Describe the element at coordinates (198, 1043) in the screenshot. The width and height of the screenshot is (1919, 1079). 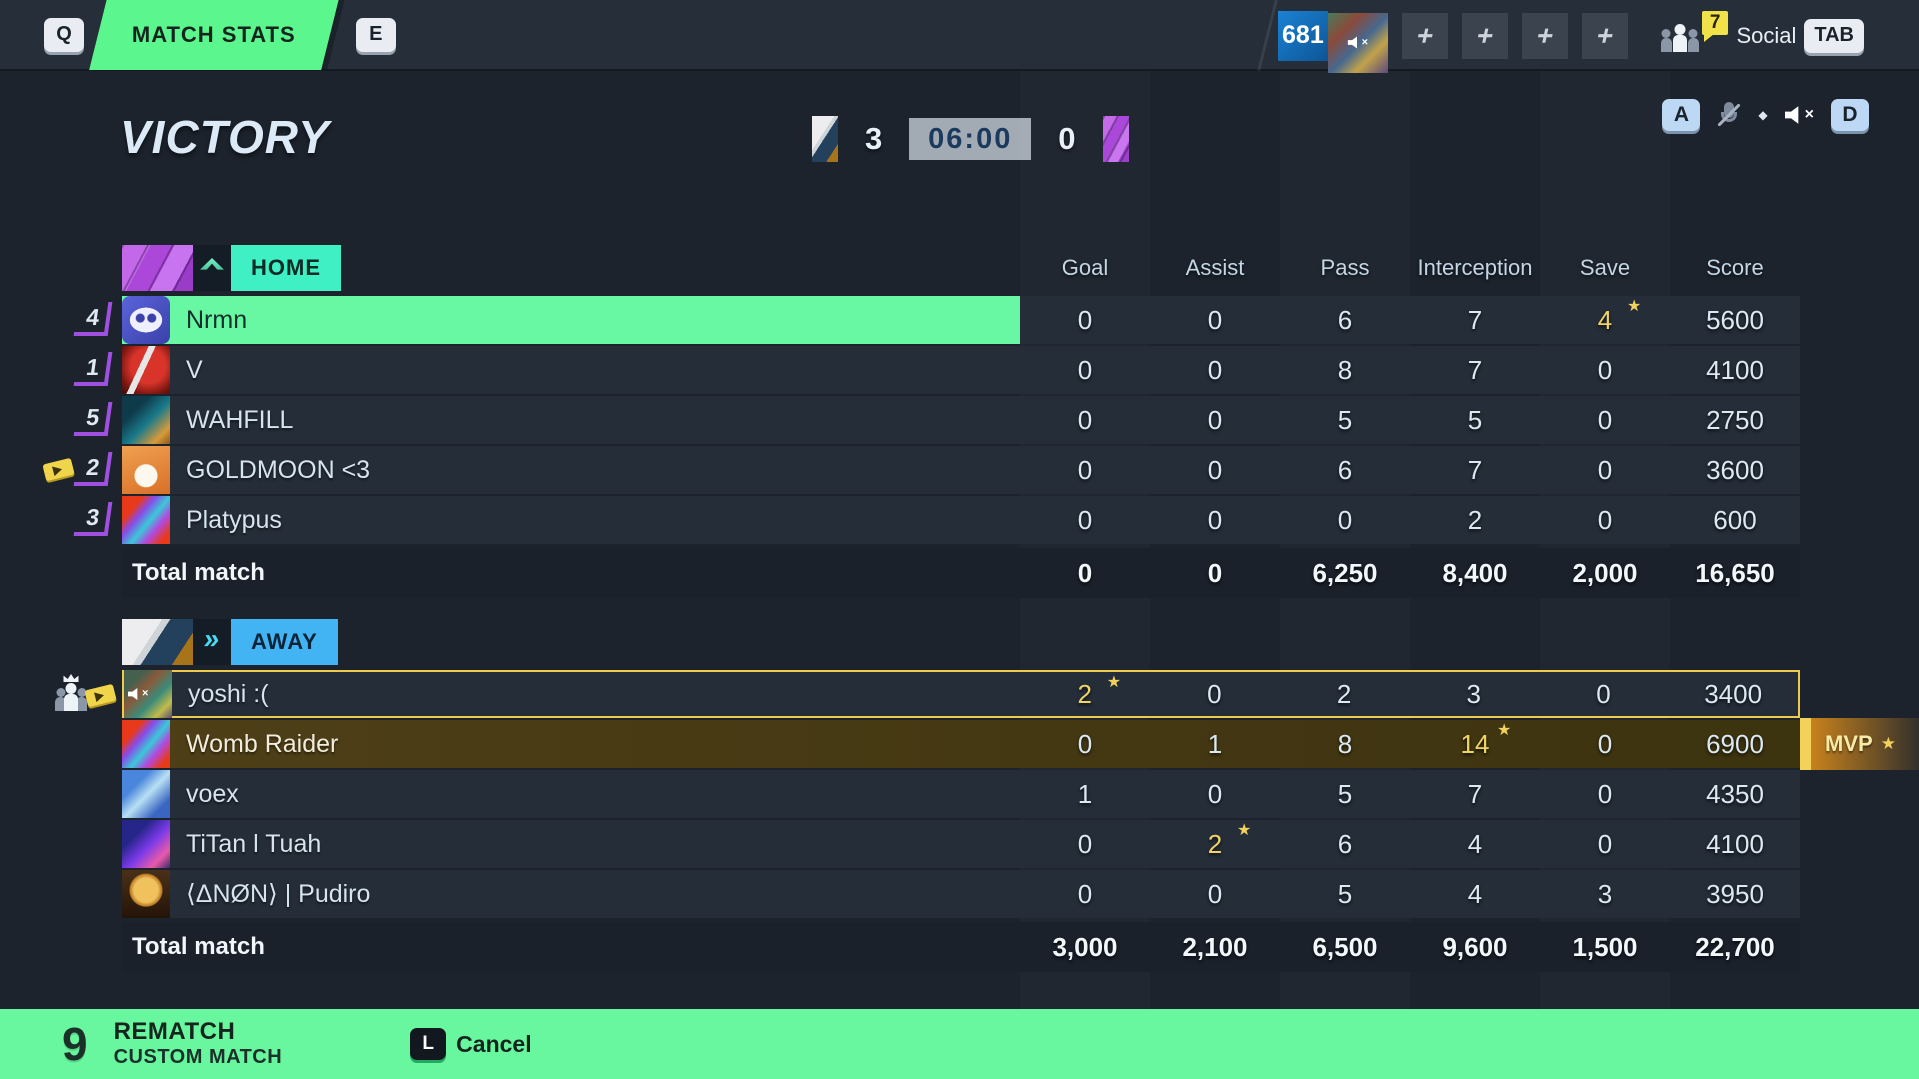
I see `rematch-button: REMATCH CUSTOM MATCH` at that location.